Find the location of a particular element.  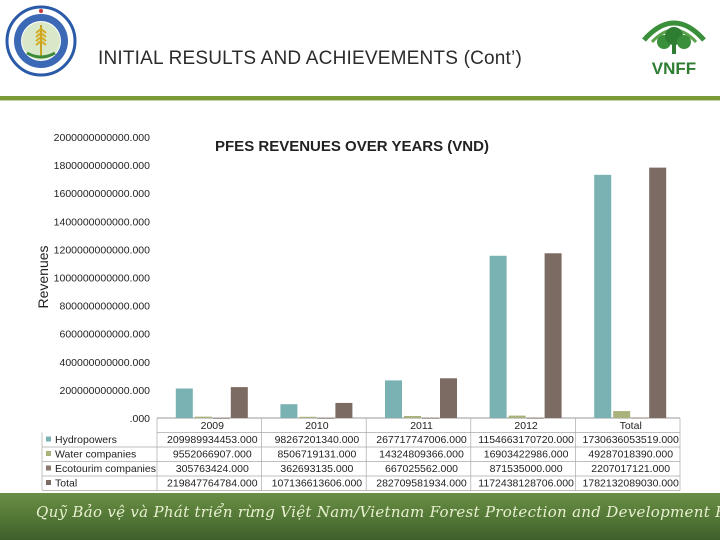

bar-hydropowers-2009 is located at coordinates (184, 403).